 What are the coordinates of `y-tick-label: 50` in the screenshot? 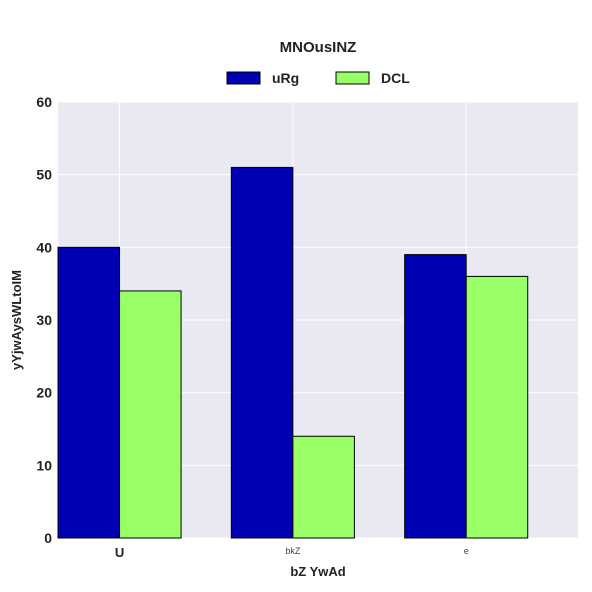 It's located at (44, 175).